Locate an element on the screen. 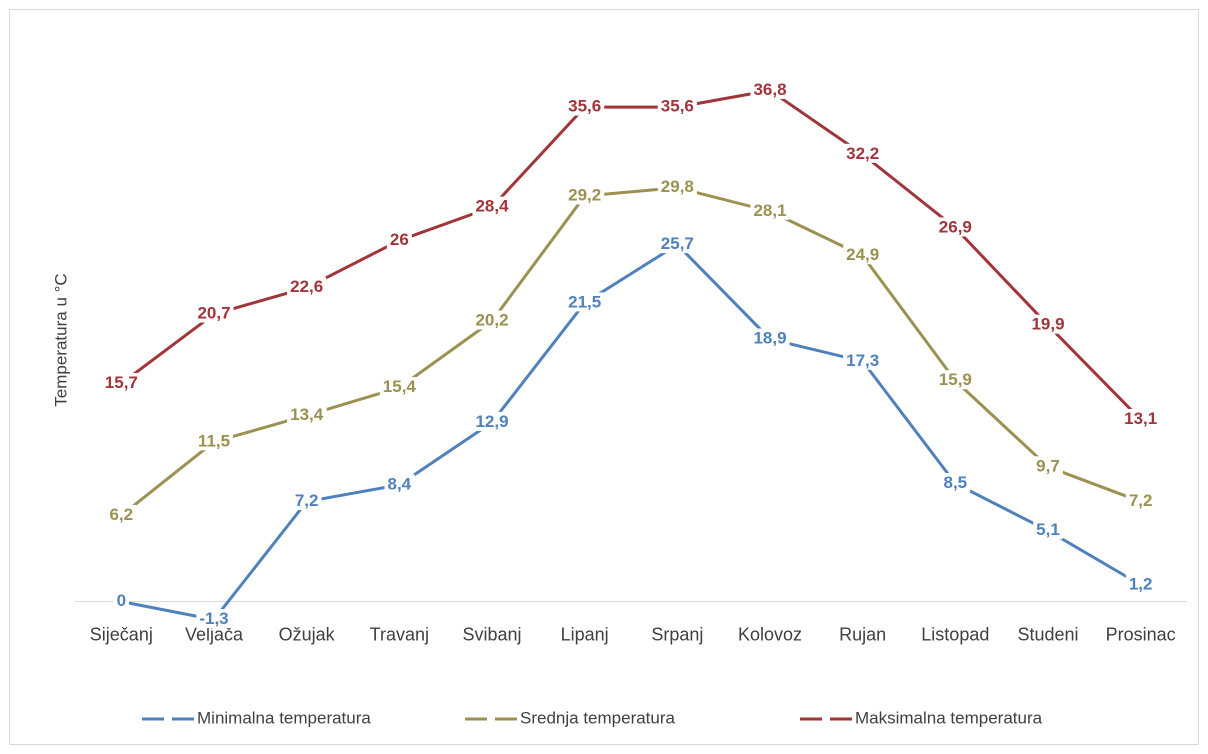 The width and height of the screenshot is (1208, 754). data-label: 32,2 is located at coordinates (862, 153).